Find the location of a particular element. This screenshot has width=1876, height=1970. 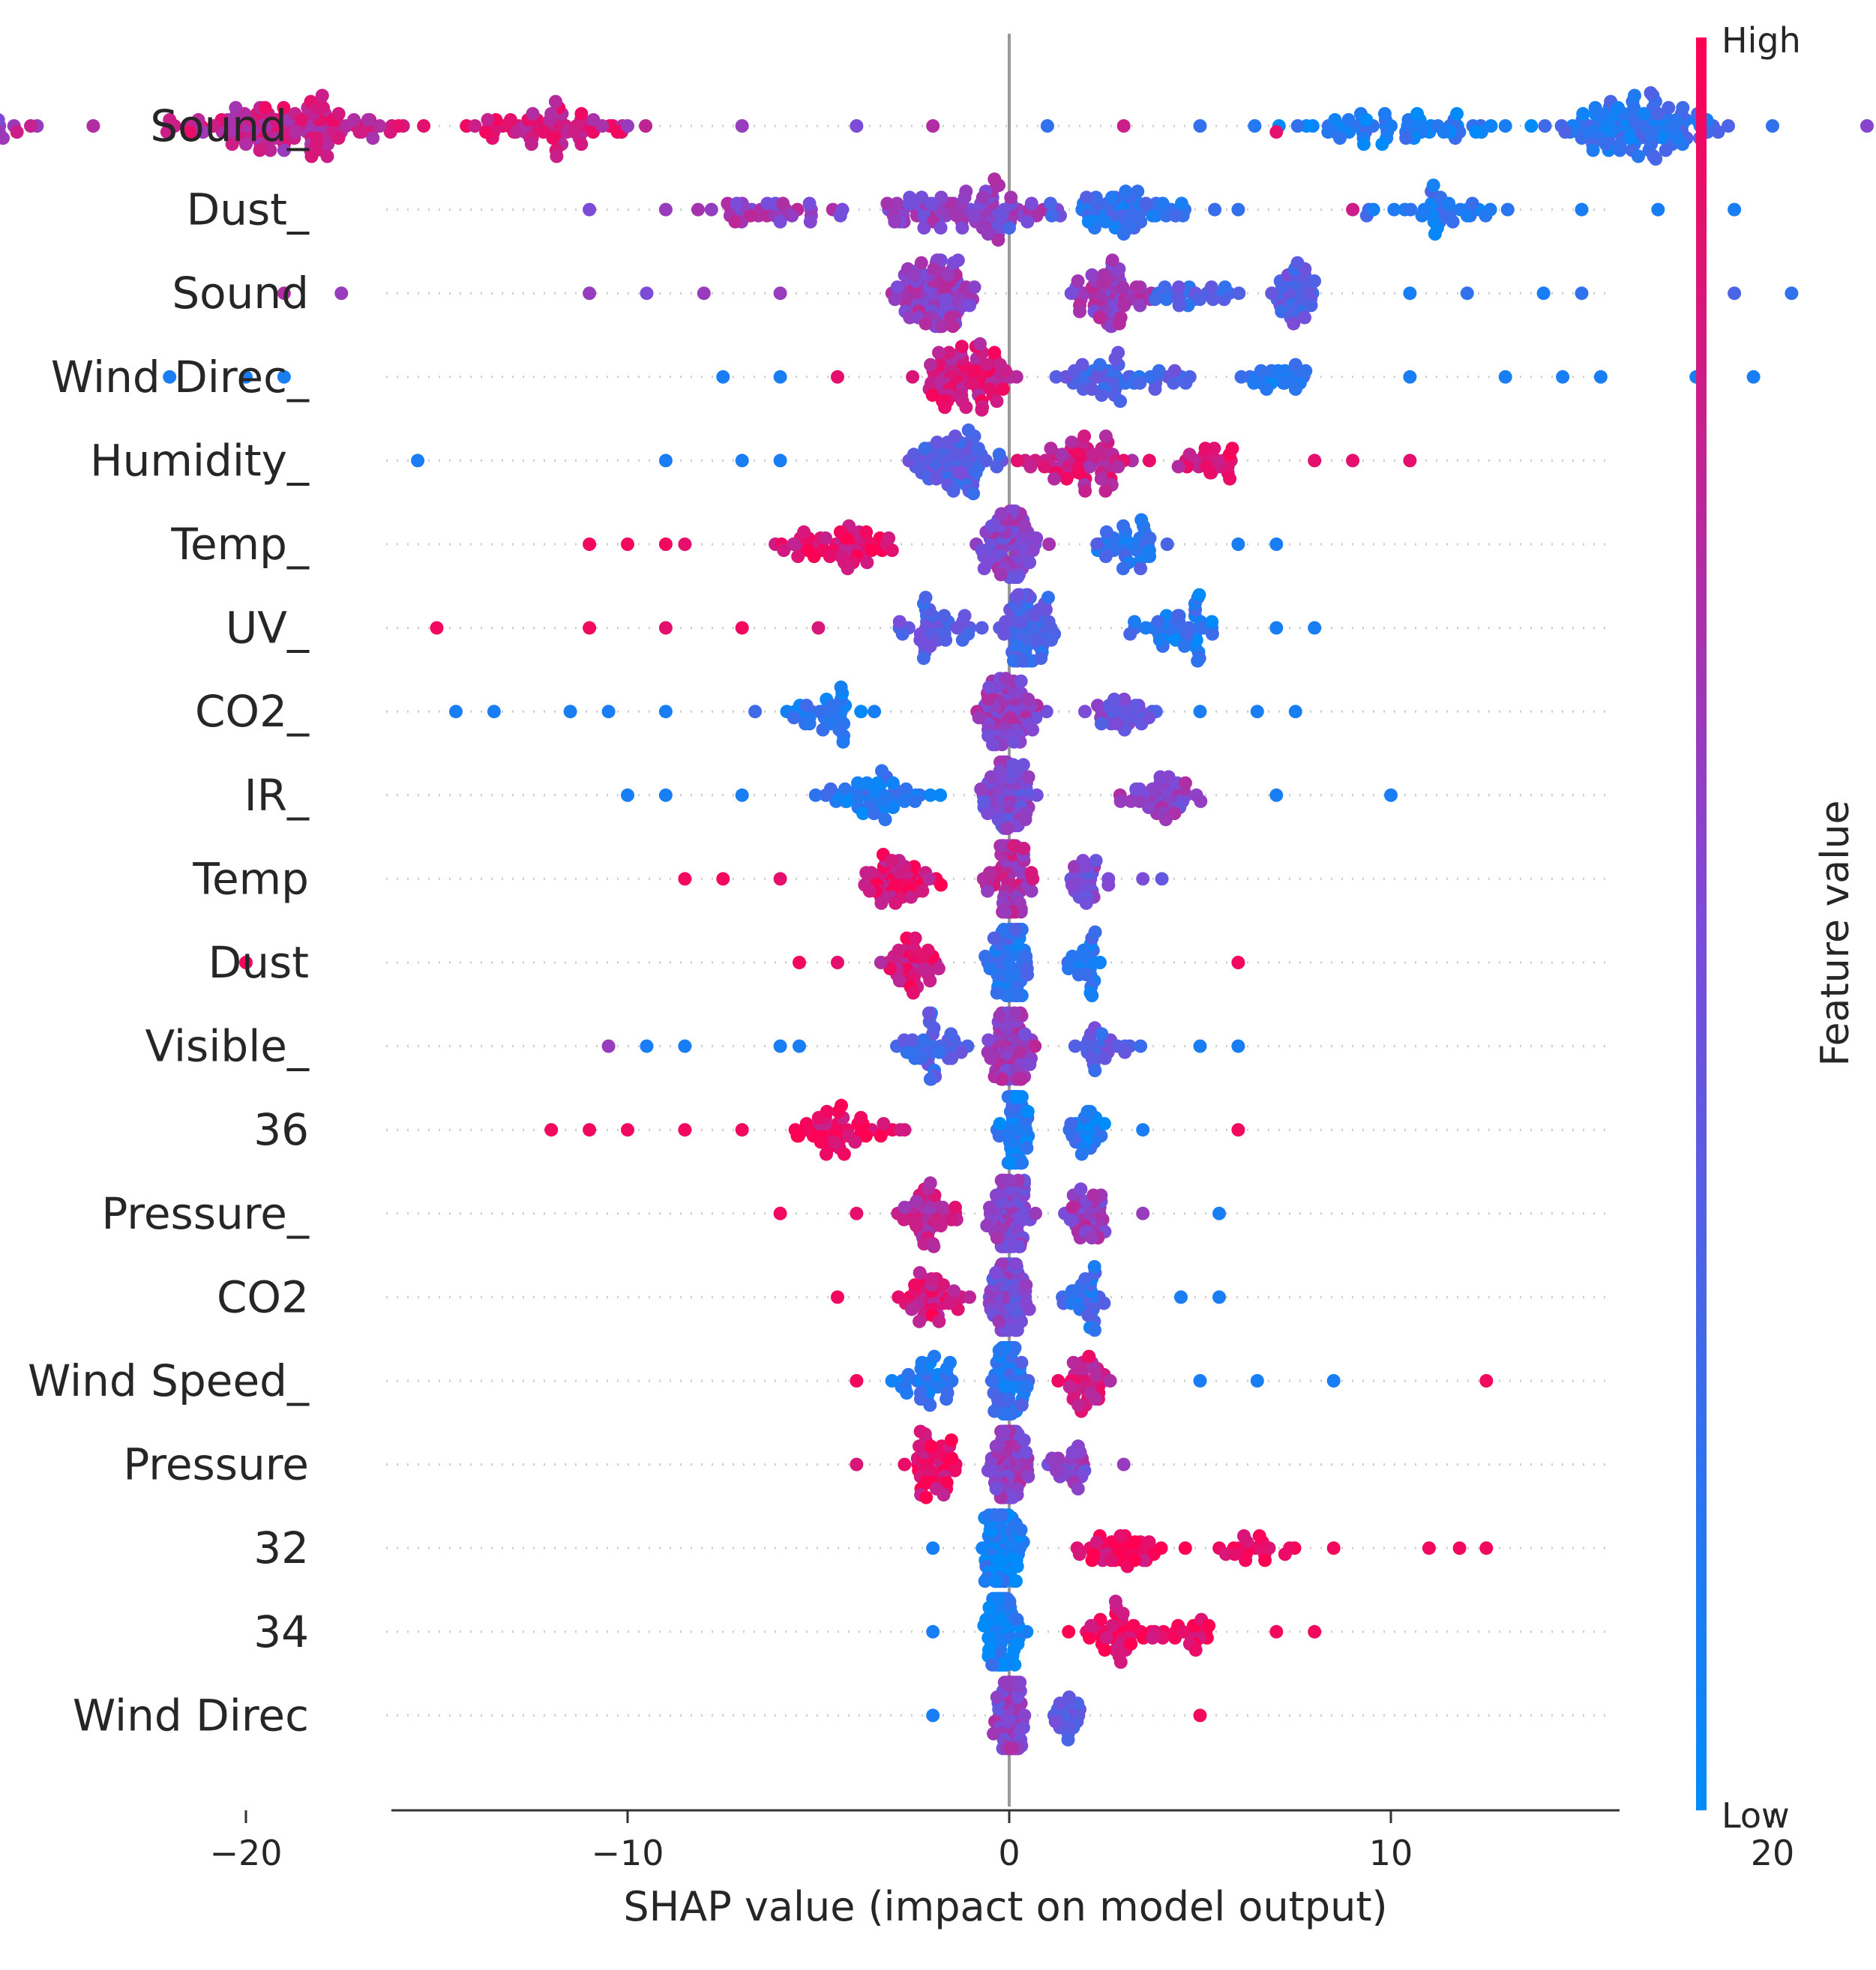

feature-label: Wind Speed_ is located at coordinates (169, 1380).